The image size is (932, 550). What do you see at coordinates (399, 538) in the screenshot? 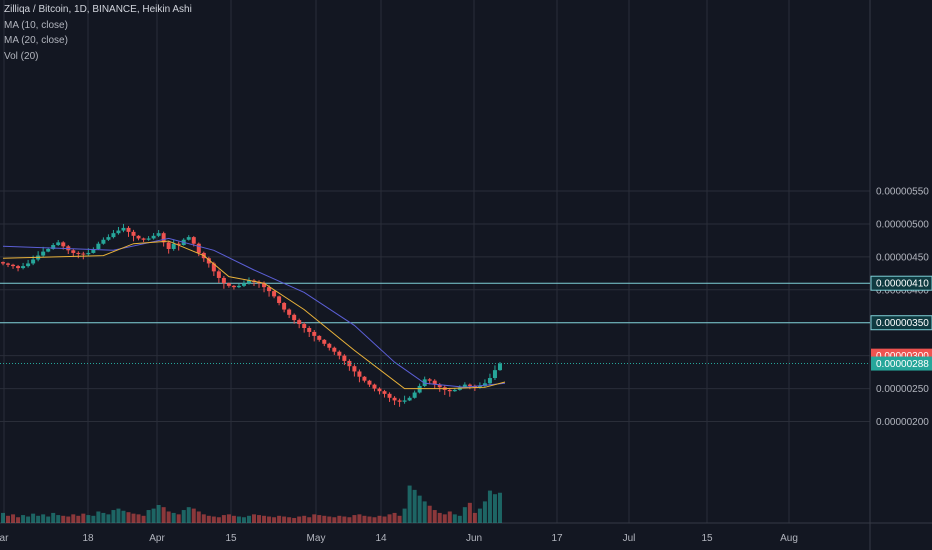
I see `time-axis: ar 18 Apr 15 May 14 Jun 17 Jul 15 Aug` at bounding box center [399, 538].